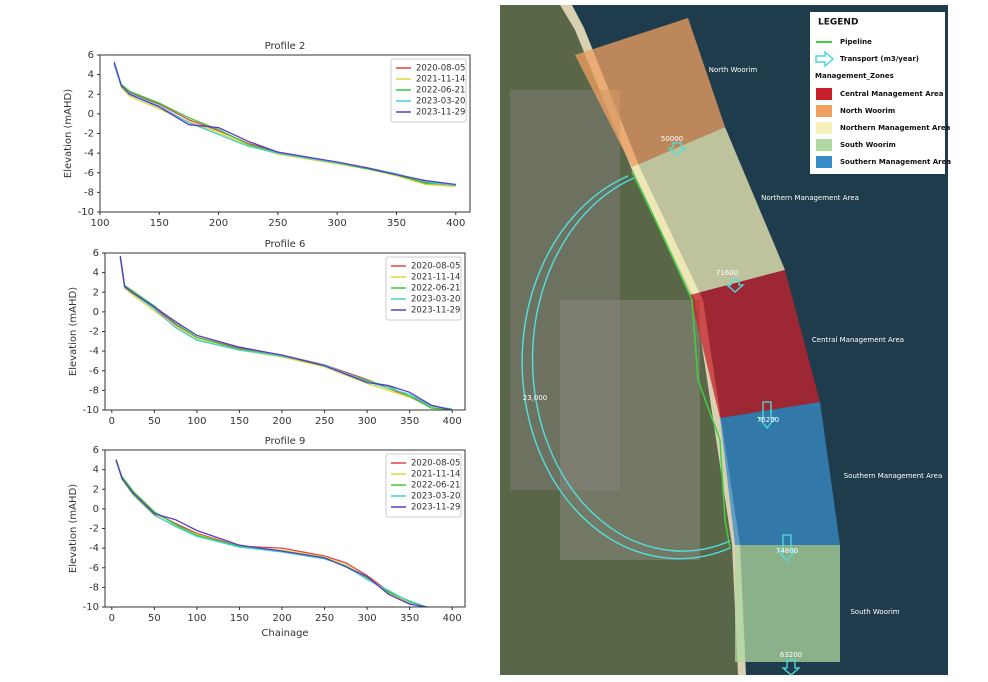 This screenshot has width=988, height=682. Describe the element at coordinates (277, 223) in the screenshot. I see `x-tick-label: 250` at that location.